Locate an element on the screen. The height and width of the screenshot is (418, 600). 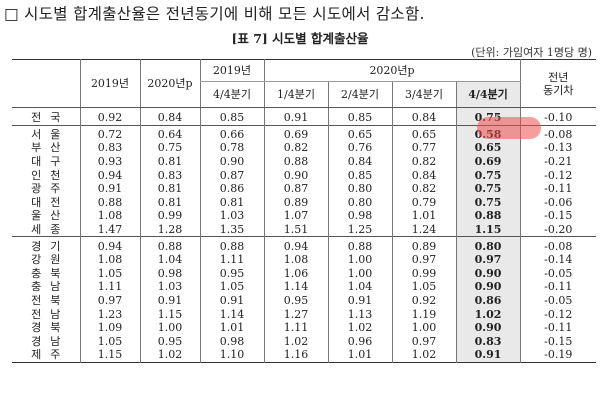
value-cell: 0.95 is located at coordinates (169, 341).